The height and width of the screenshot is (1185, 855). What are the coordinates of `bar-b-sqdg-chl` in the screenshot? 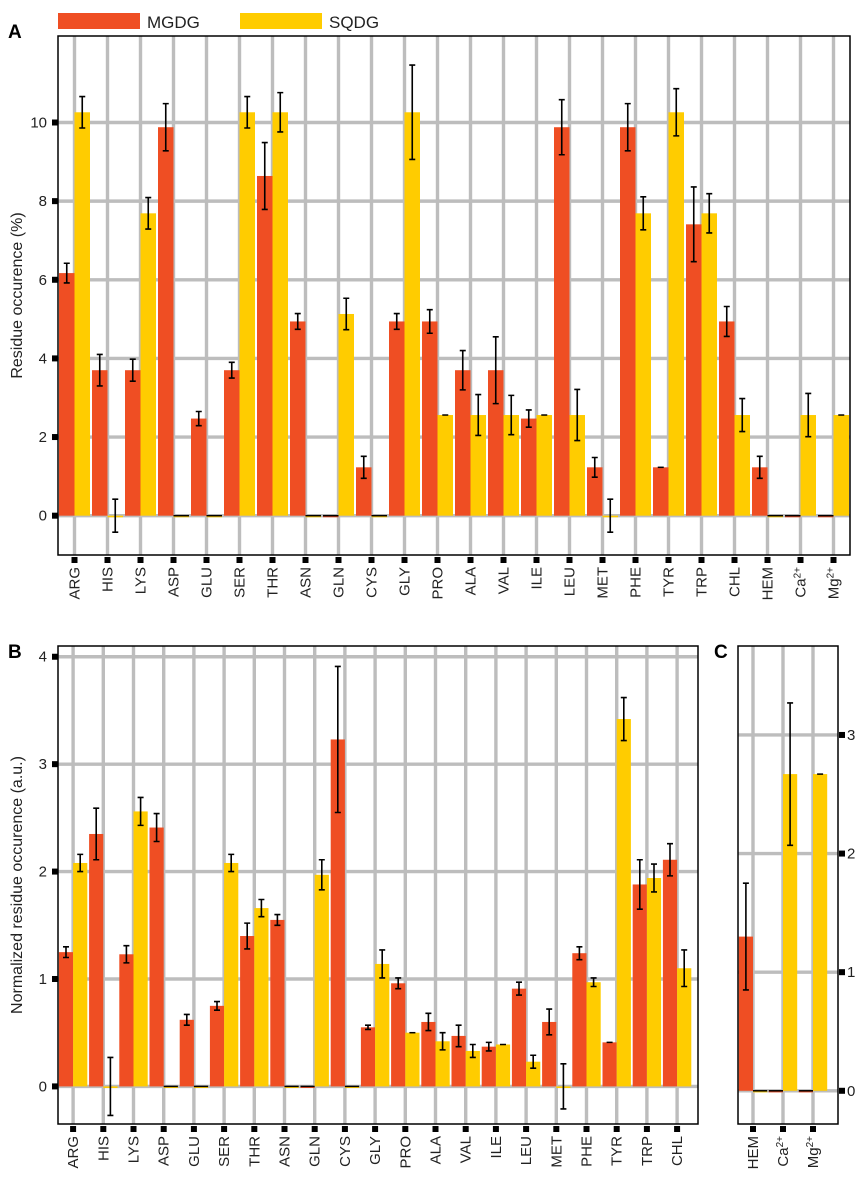 It's located at (684, 1027).